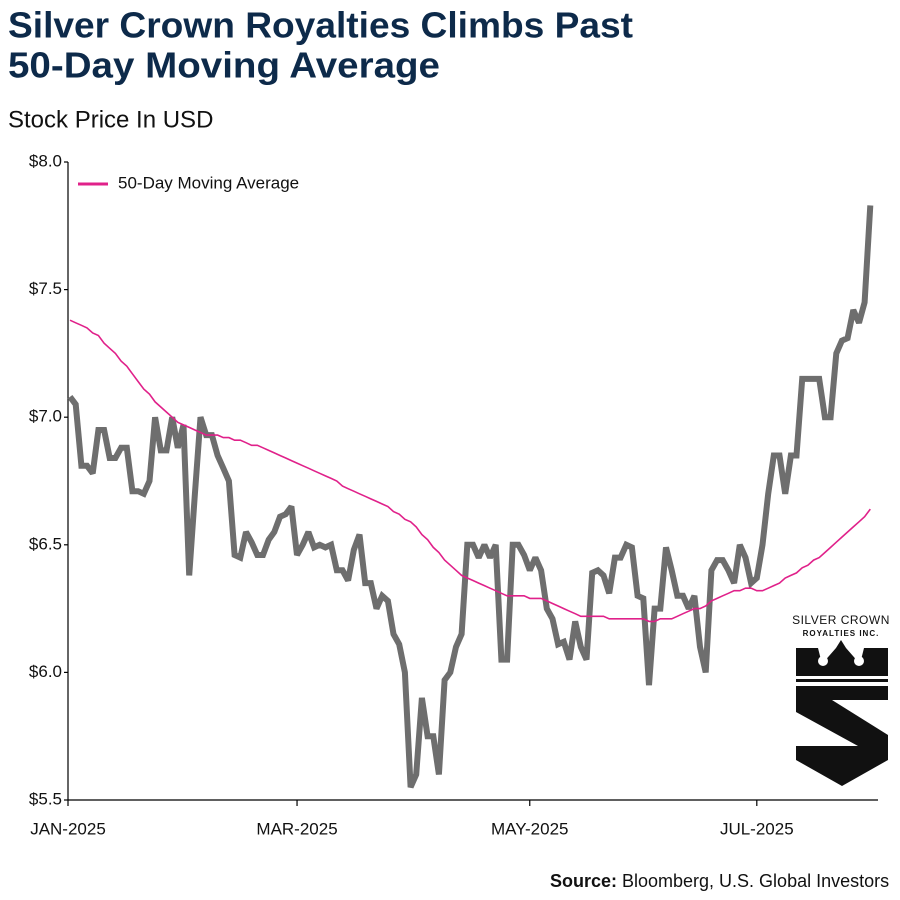 Image resolution: width=900 pixels, height=900 pixels. Describe the element at coordinates (208, 182) in the screenshot. I see `legend-label: 50-Day Moving Average` at that location.